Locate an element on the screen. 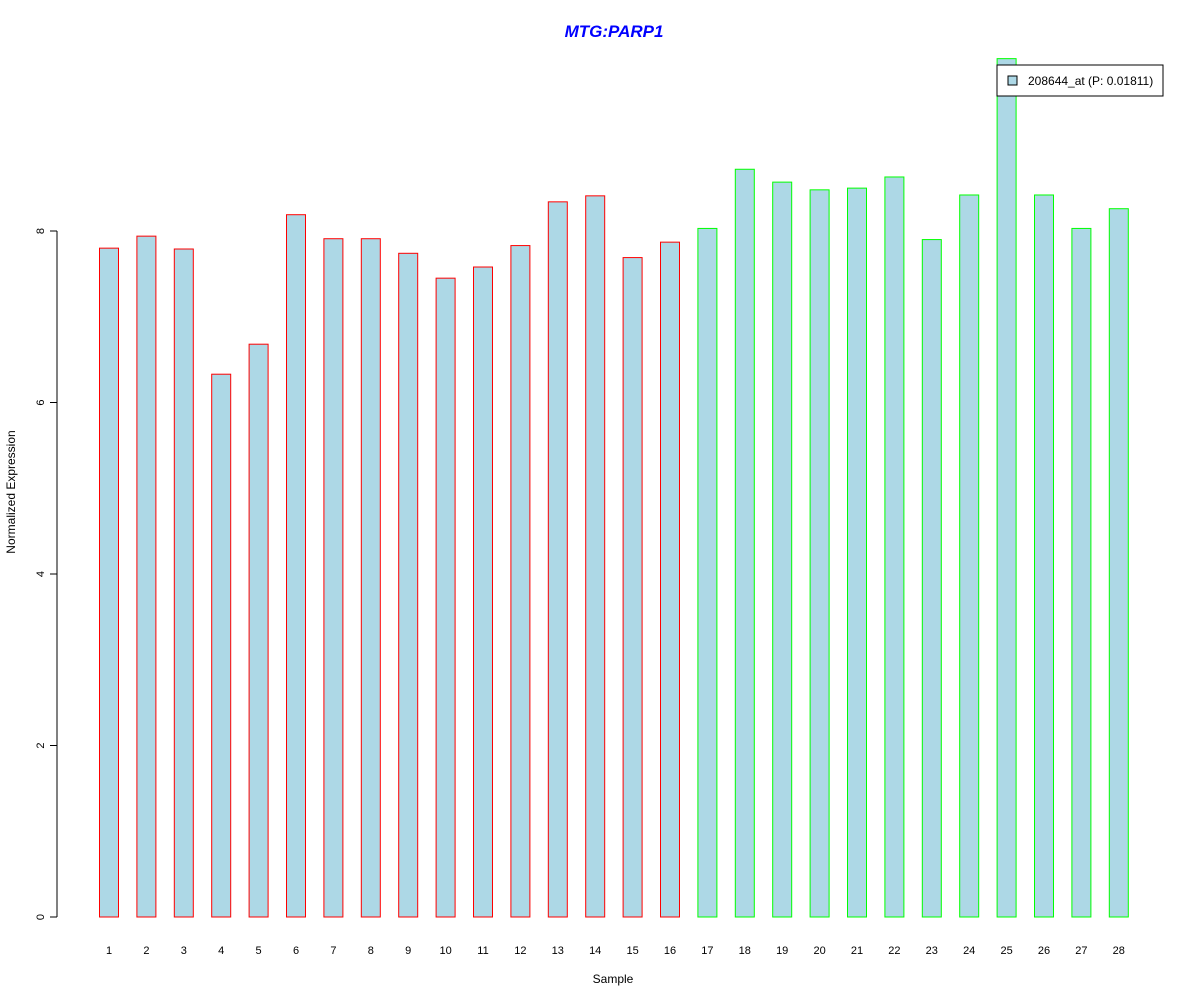 This screenshot has height=1005, width=1200. x-tick-label: 8 is located at coordinates (371, 951).